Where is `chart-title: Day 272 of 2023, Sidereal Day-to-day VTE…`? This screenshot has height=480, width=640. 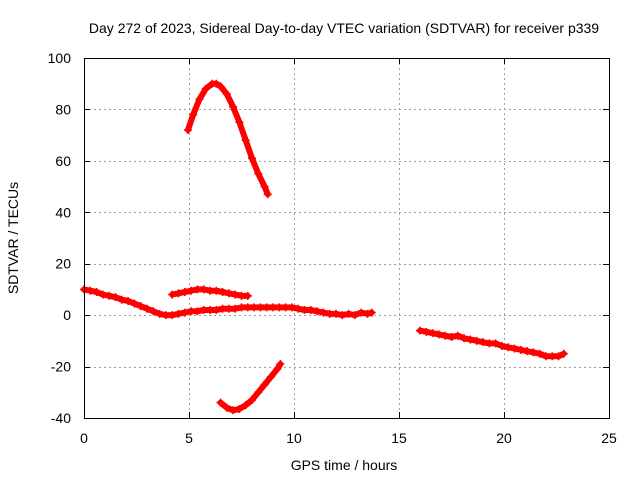 chart-title: Day 272 of 2023, Sidereal Day-to-day VTE… is located at coordinates (344, 28).